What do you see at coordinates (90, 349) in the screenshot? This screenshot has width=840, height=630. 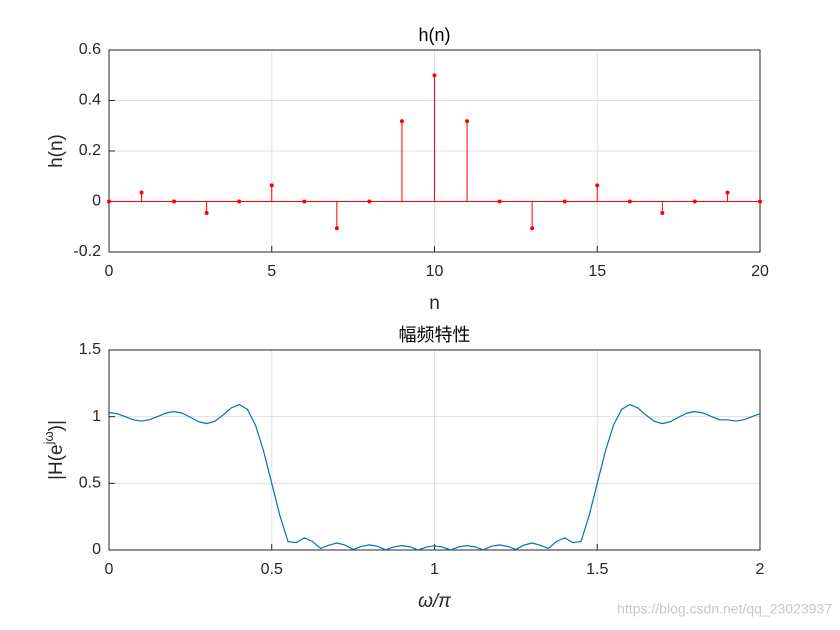 I see `y-tick-label: 1.5` at bounding box center [90, 349].